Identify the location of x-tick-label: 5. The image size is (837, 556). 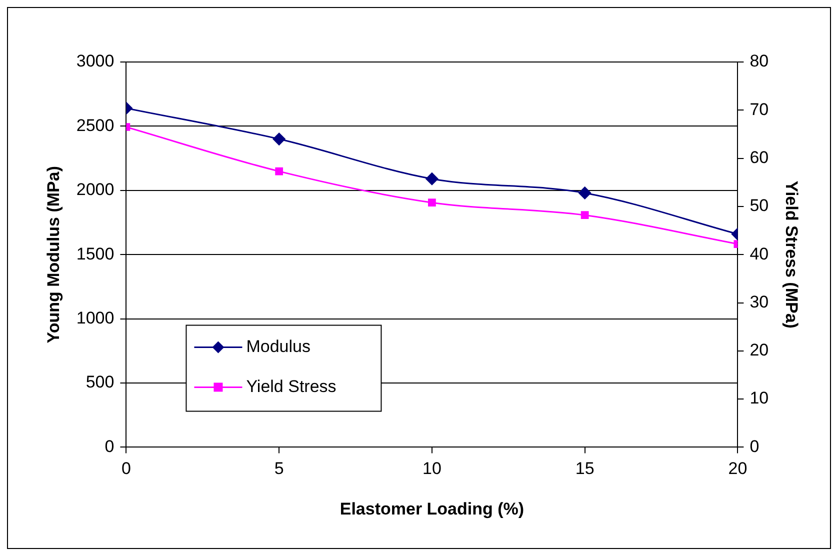
(279, 468).